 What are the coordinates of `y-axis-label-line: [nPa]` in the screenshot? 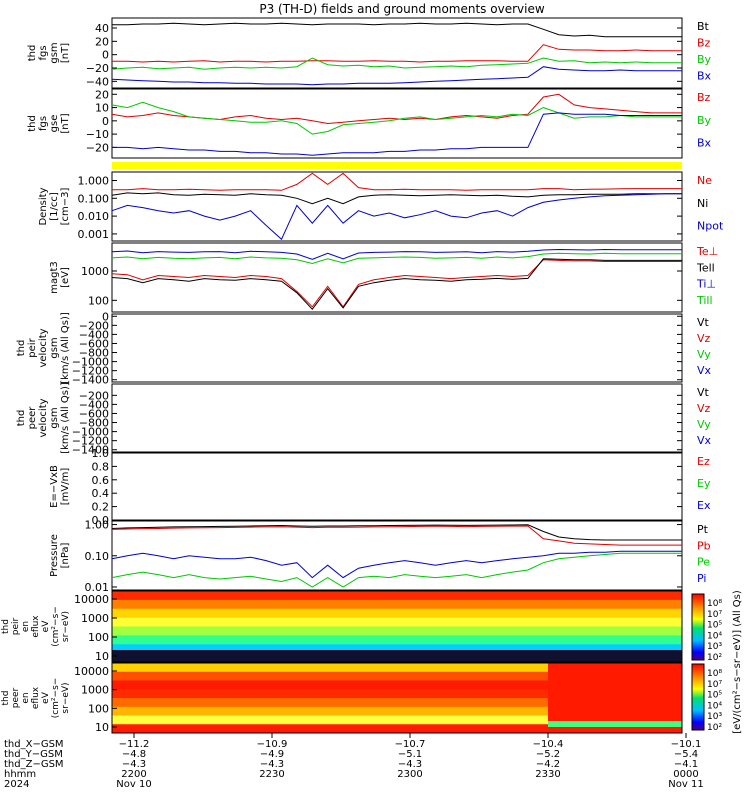 It's located at (65, 555).